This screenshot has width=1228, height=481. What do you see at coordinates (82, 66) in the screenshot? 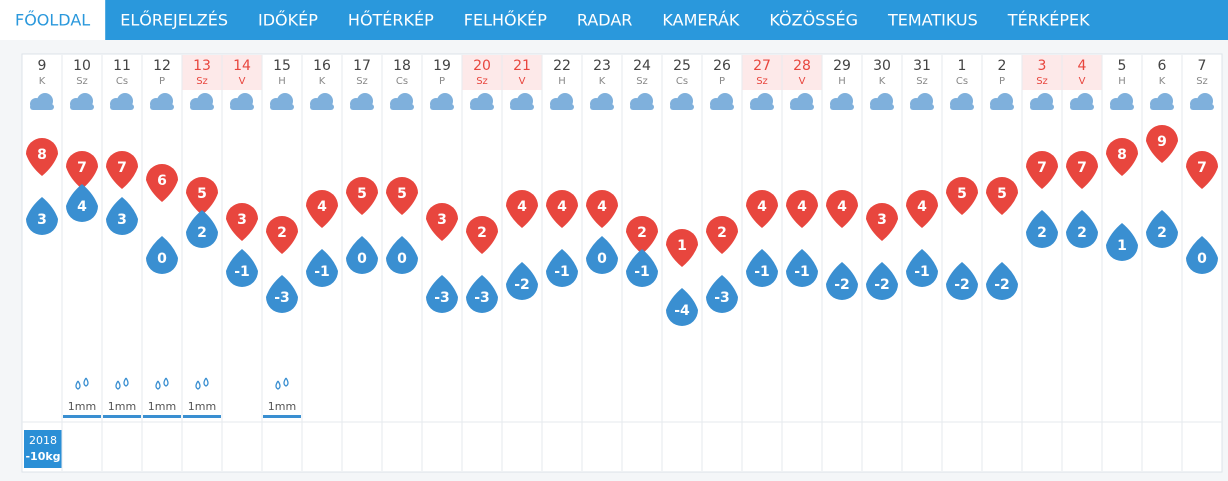
I see `day-number: 10` at bounding box center [82, 66].